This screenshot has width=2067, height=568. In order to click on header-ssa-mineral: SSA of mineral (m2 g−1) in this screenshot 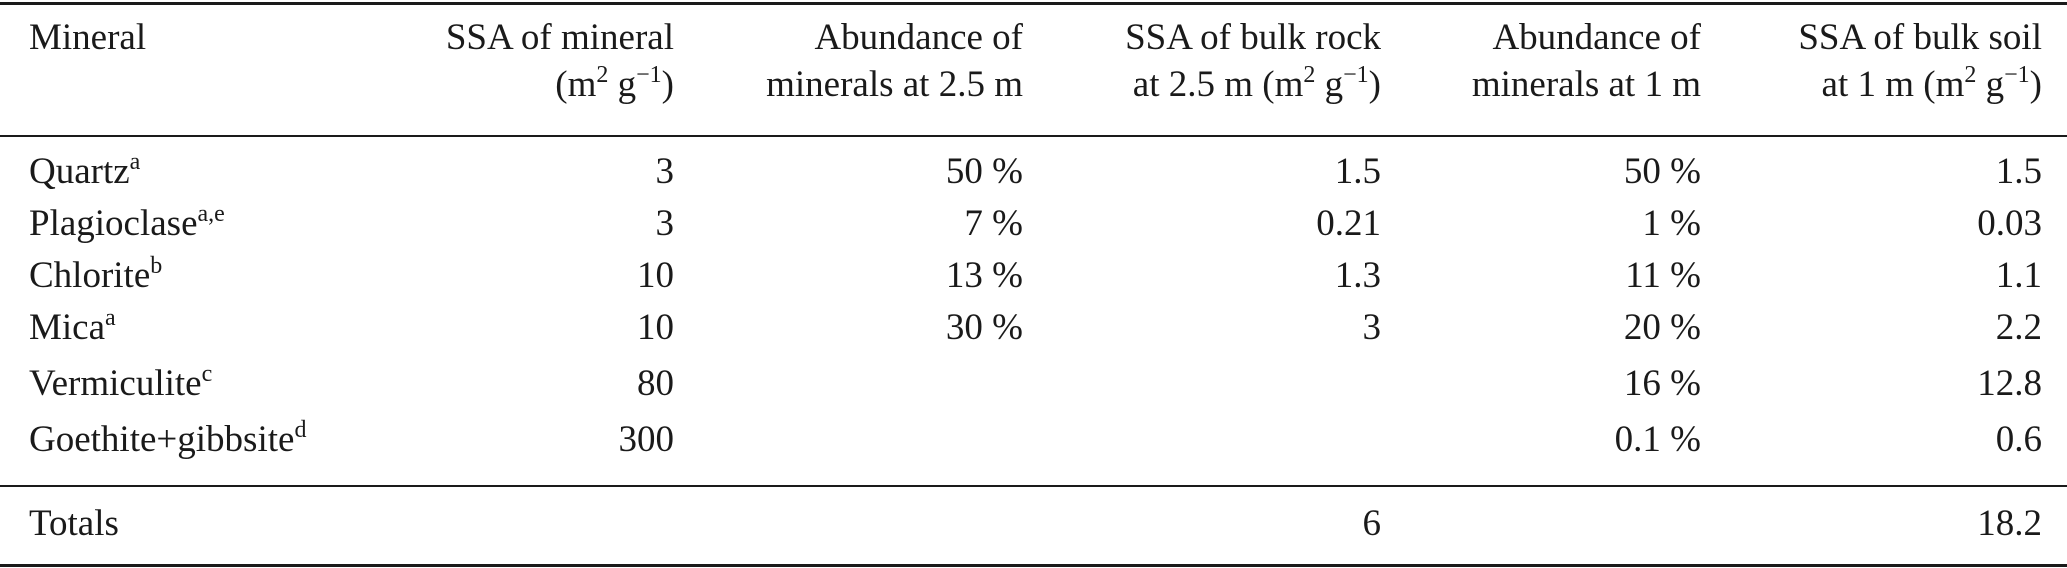, I will do `click(559, 61)`.